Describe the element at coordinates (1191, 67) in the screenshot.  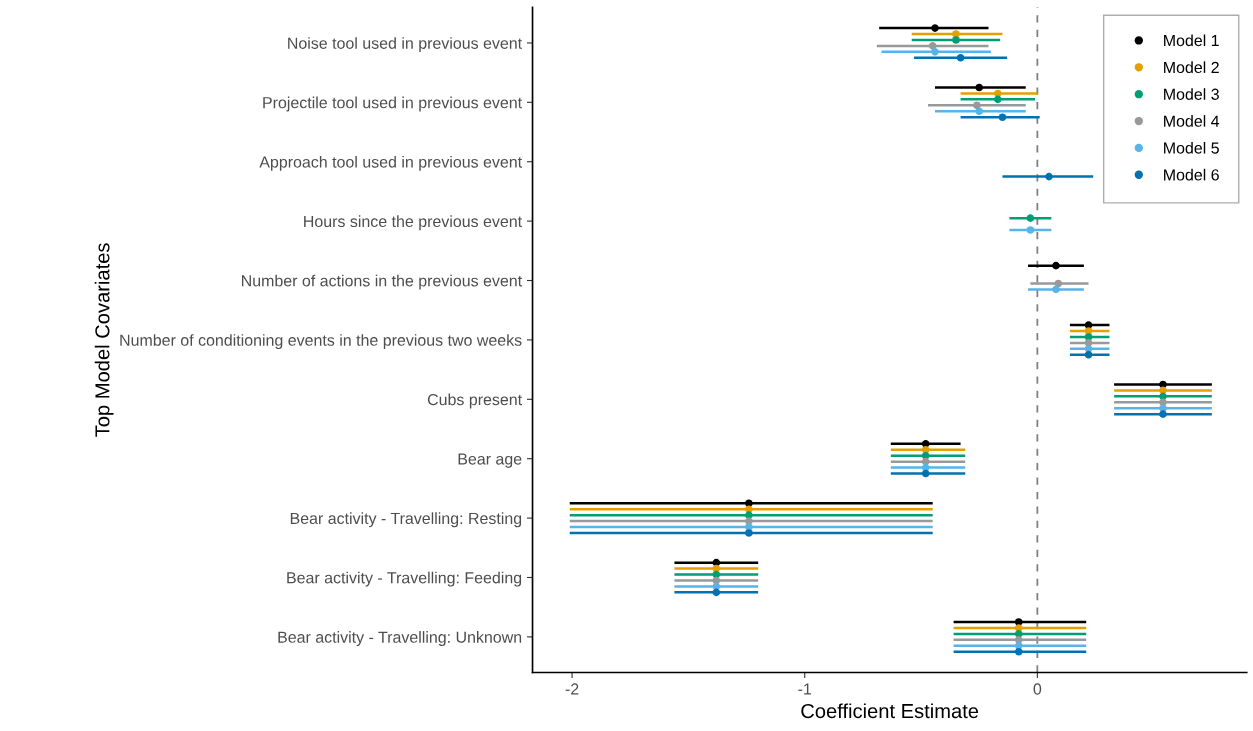
I see `legend-label: Model 2` at that location.